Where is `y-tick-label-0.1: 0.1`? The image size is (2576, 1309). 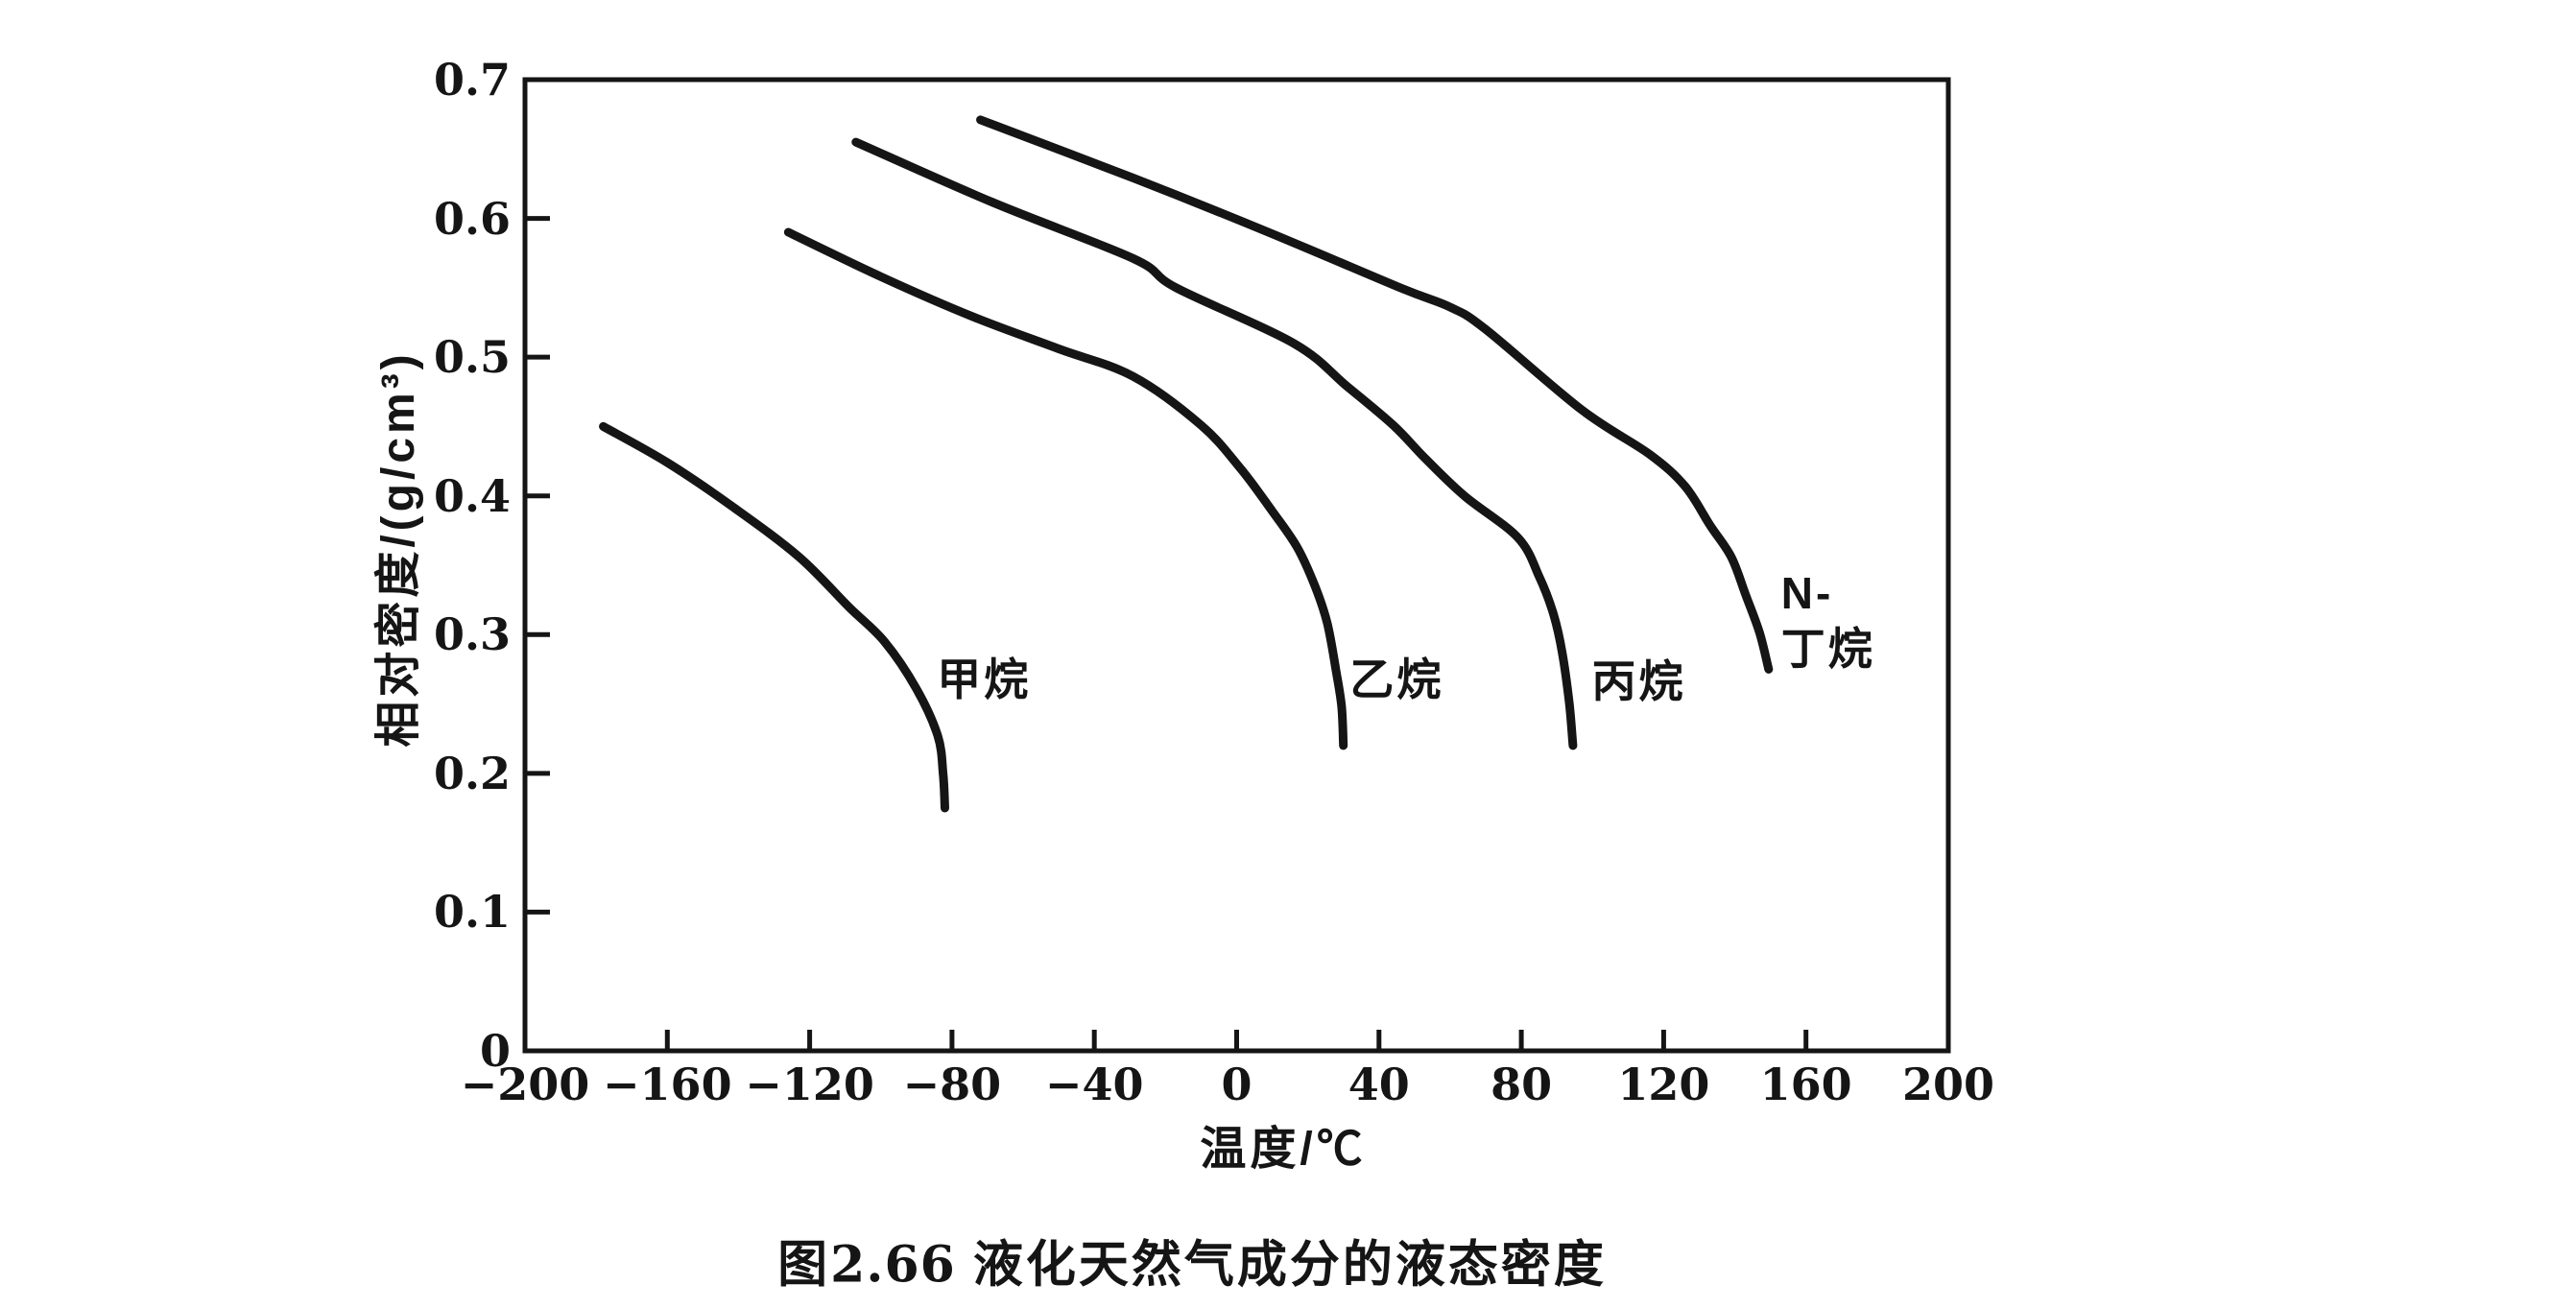 y-tick-label-0.1: 0.1 is located at coordinates (472, 913).